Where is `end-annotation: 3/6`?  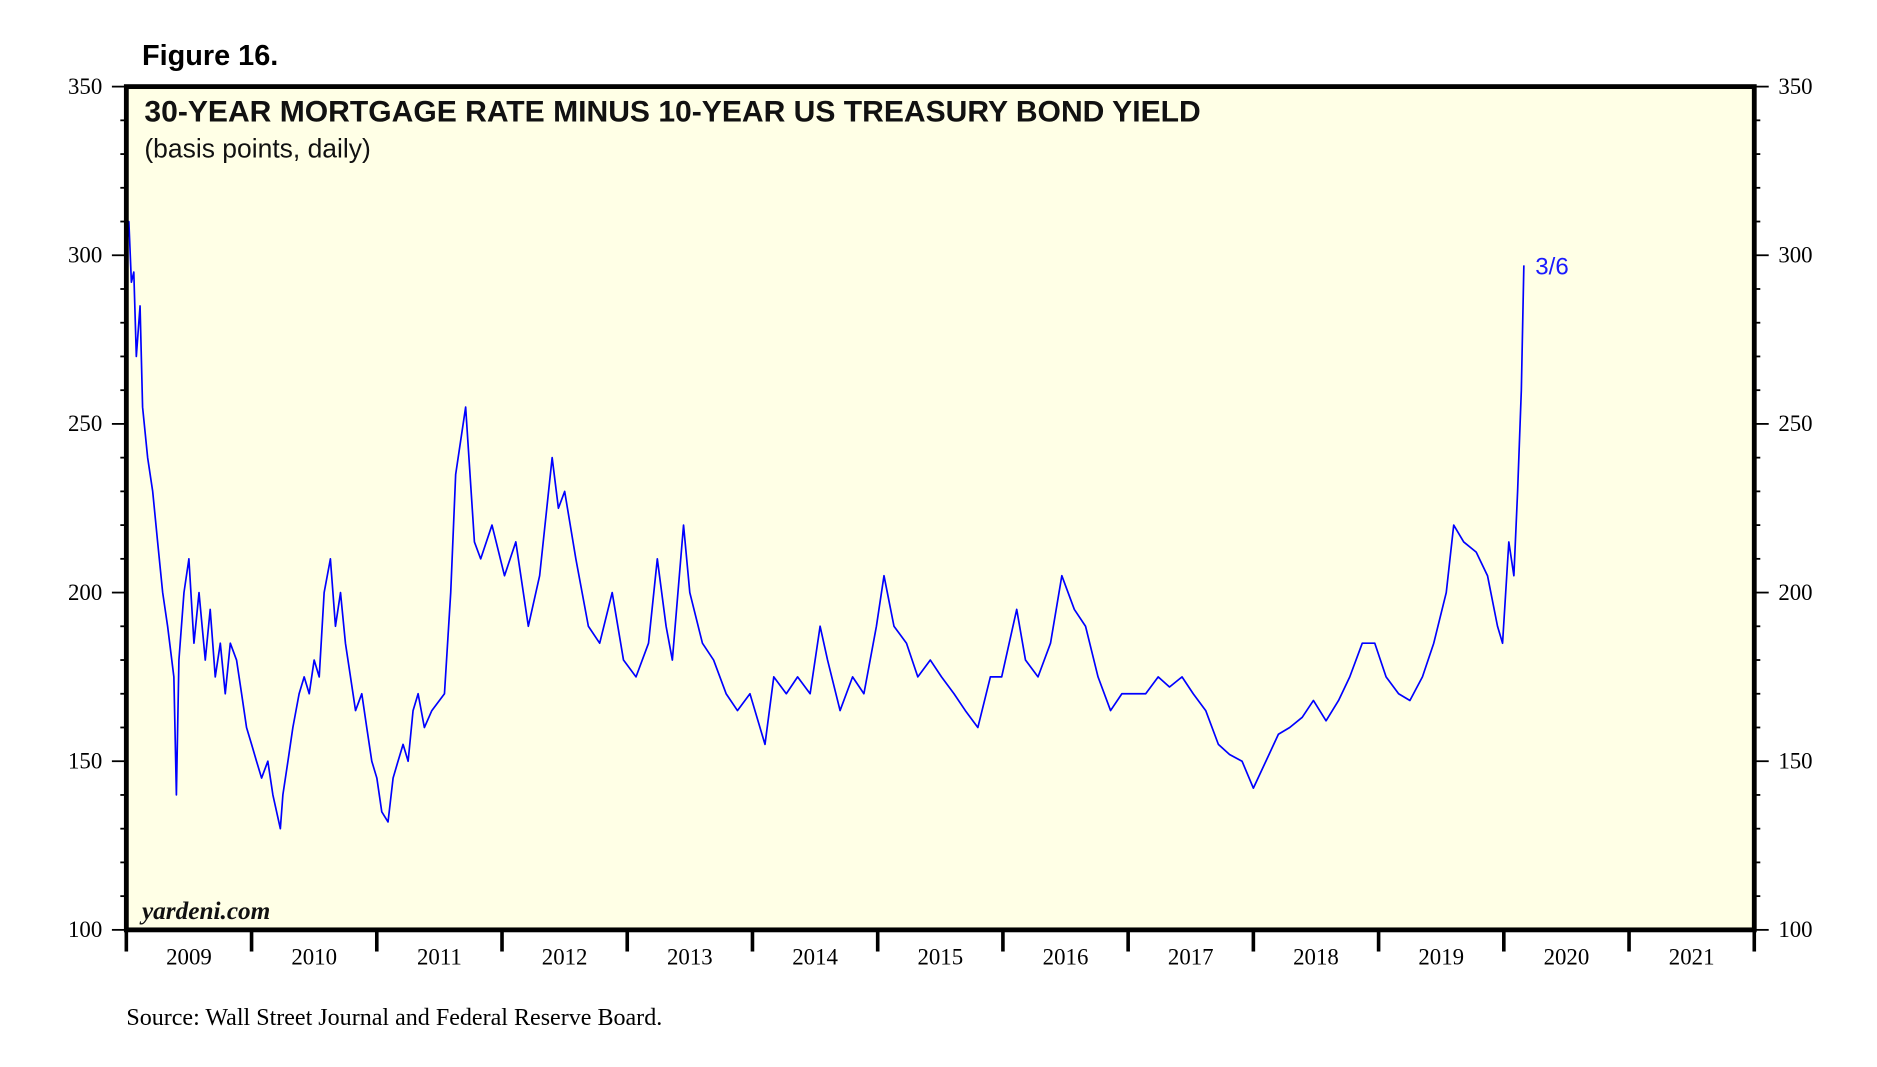 end-annotation: 3/6 is located at coordinates (1551, 266).